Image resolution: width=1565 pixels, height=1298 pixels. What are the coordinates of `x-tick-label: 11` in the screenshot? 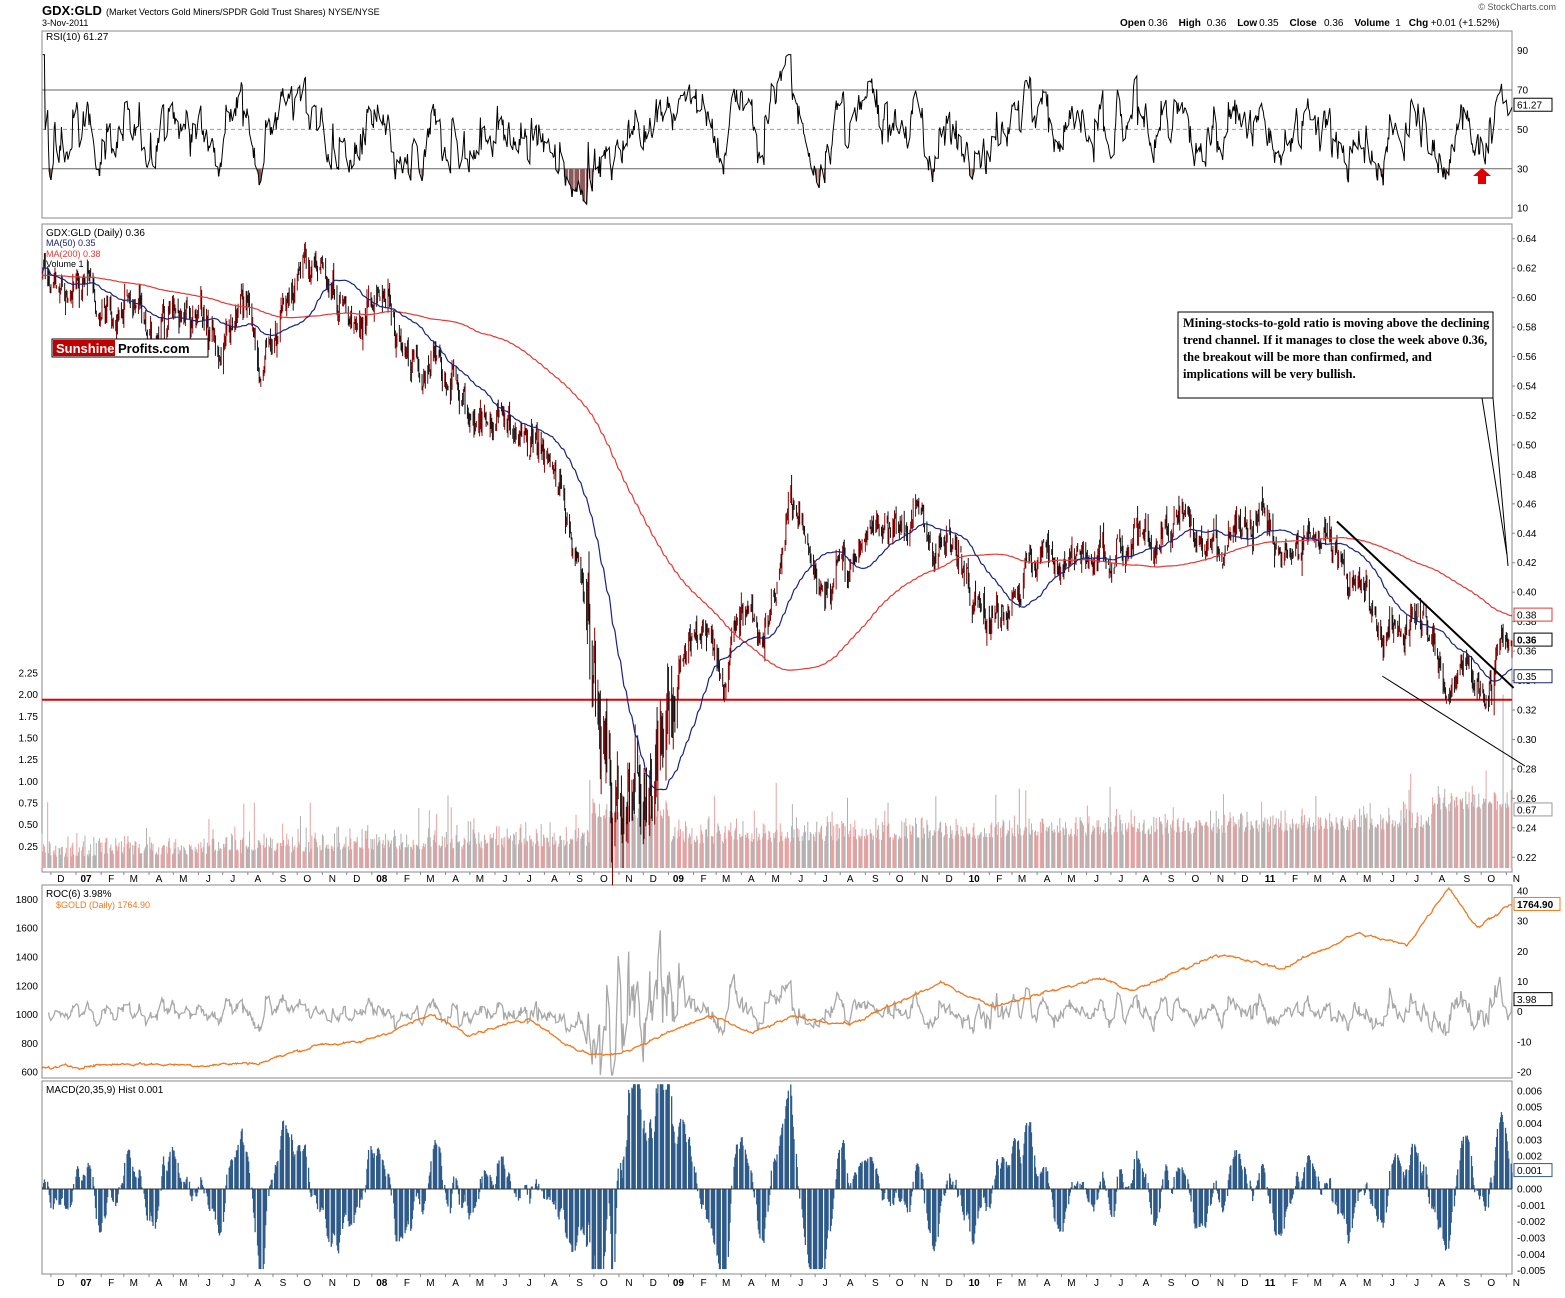 It's located at (1270, 879).